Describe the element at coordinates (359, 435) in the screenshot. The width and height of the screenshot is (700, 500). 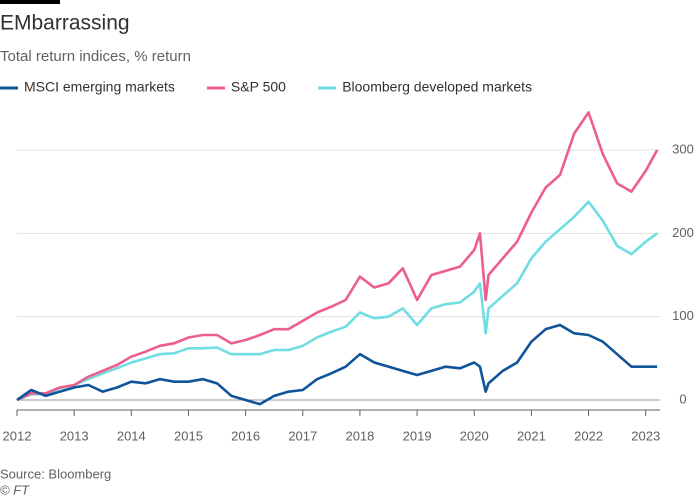
I see `x-tick-label: 2018` at that location.